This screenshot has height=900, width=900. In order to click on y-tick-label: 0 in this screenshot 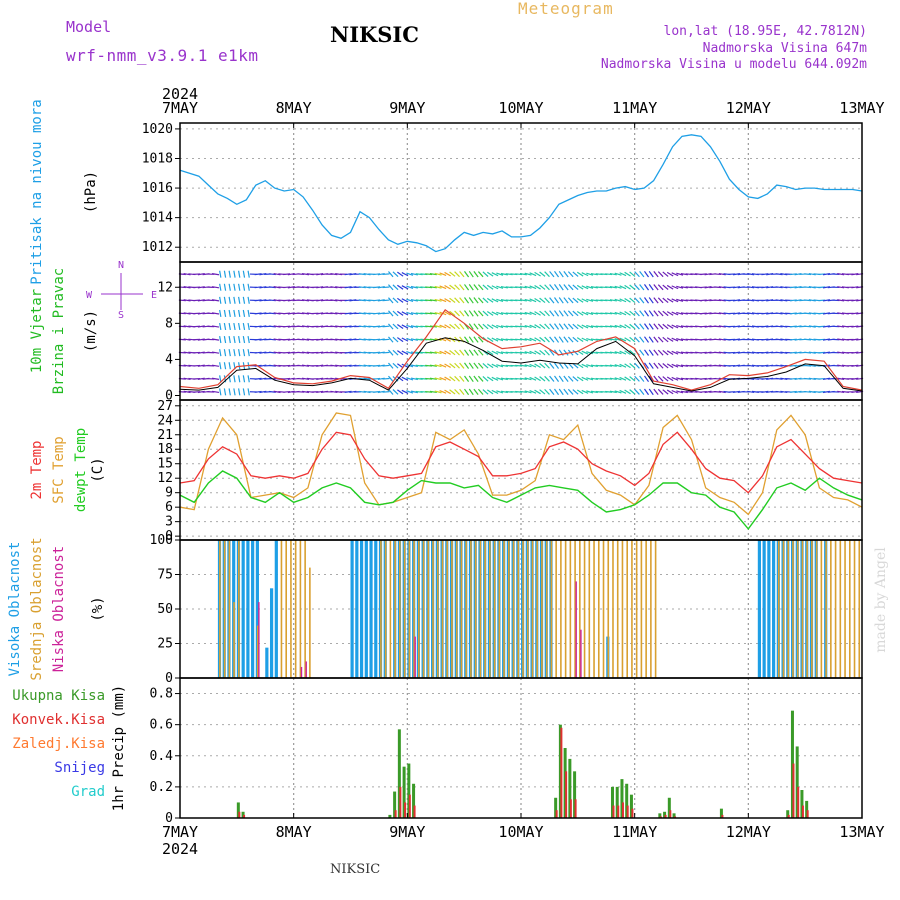, I will do `click(169, 395)`.